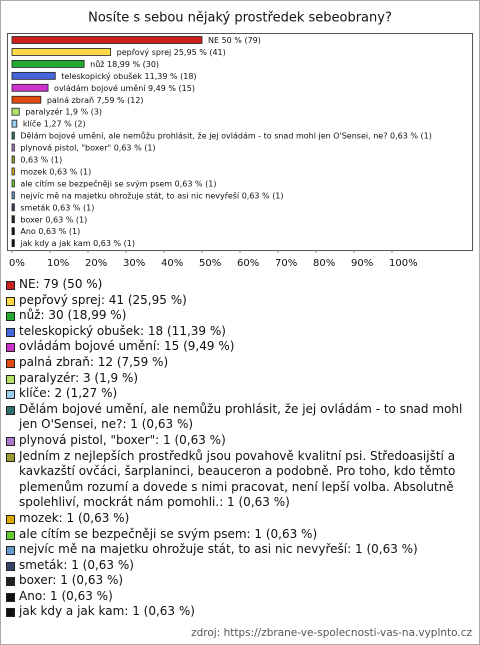 This screenshot has height=645, width=480. What do you see at coordinates (403, 263) in the screenshot?
I see `x-tick-label: 100%` at bounding box center [403, 263].